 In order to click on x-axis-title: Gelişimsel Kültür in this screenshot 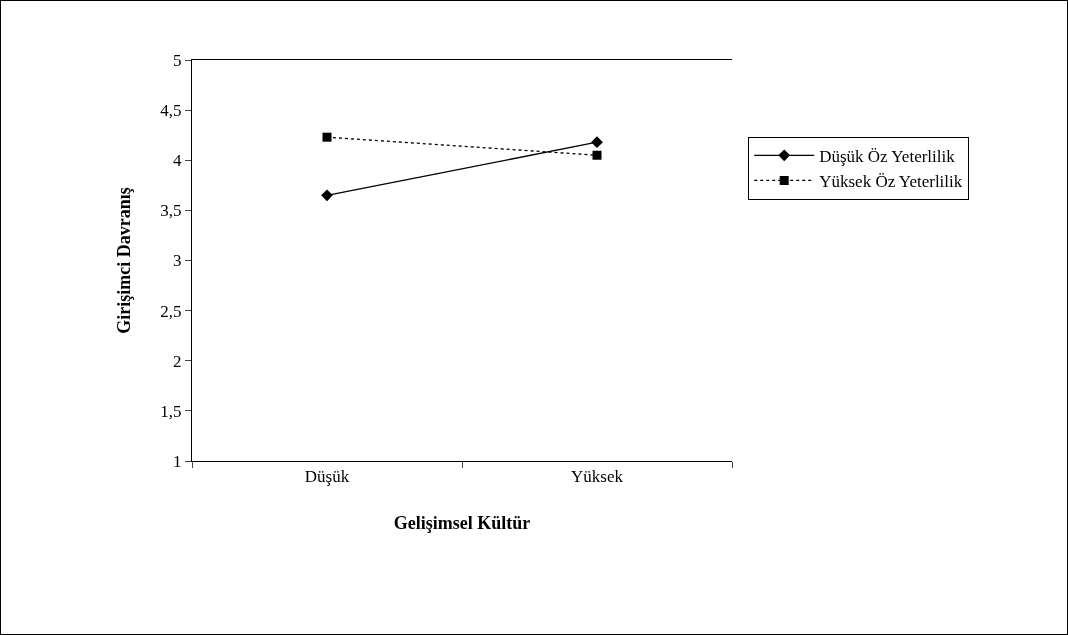, I will do `click(462, 522)`.